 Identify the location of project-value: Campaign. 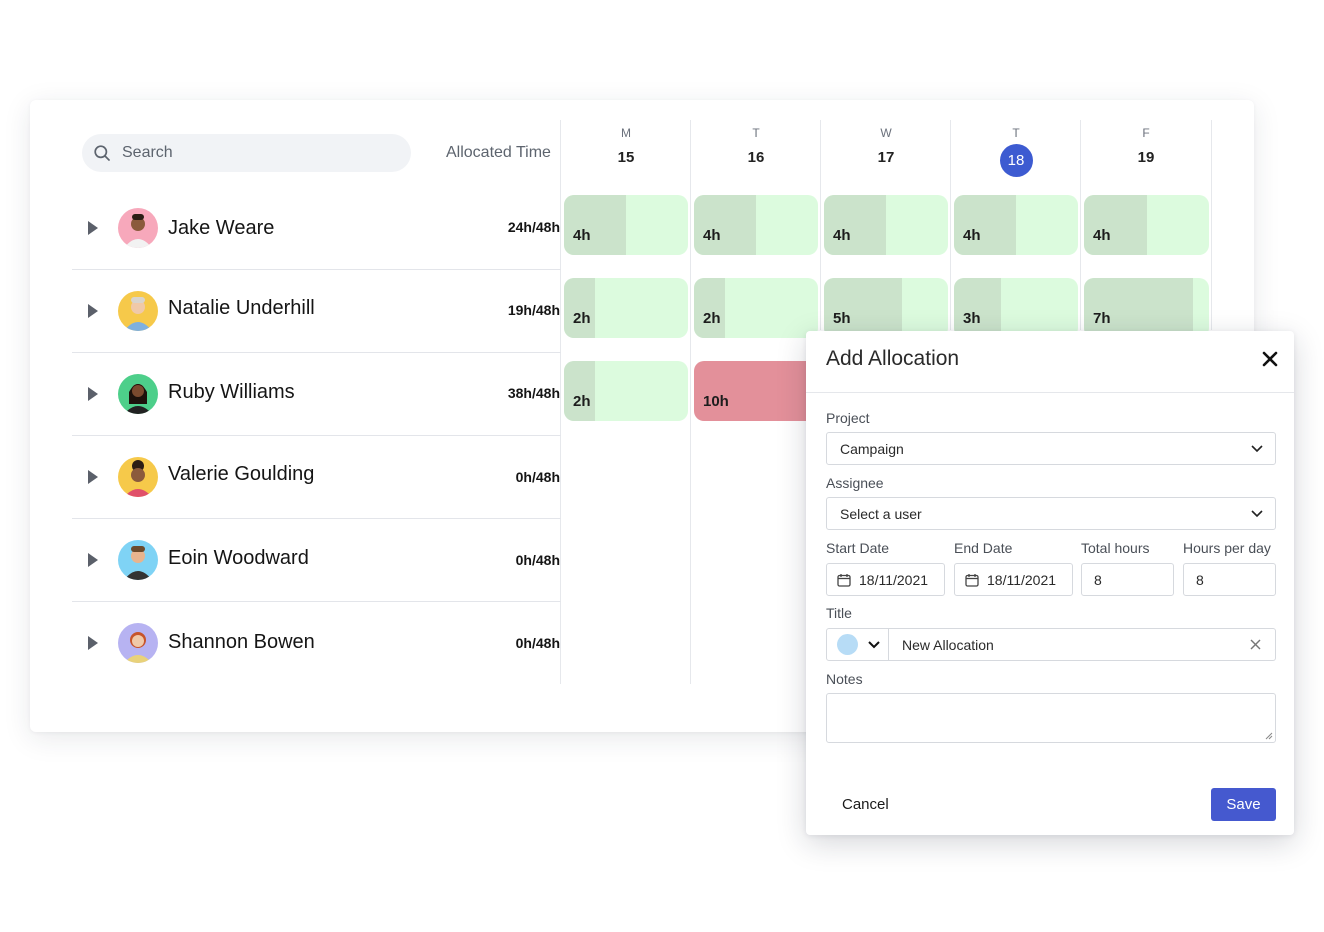
(872, 448).